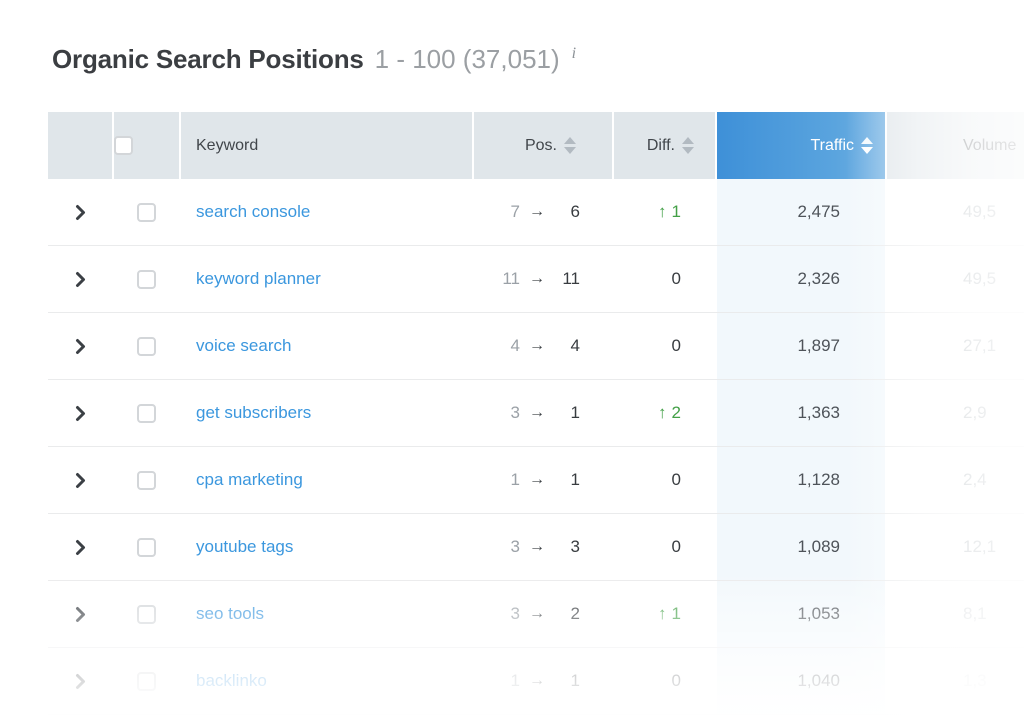  I want to click on keyword-link: voice search, so click(244, 345).